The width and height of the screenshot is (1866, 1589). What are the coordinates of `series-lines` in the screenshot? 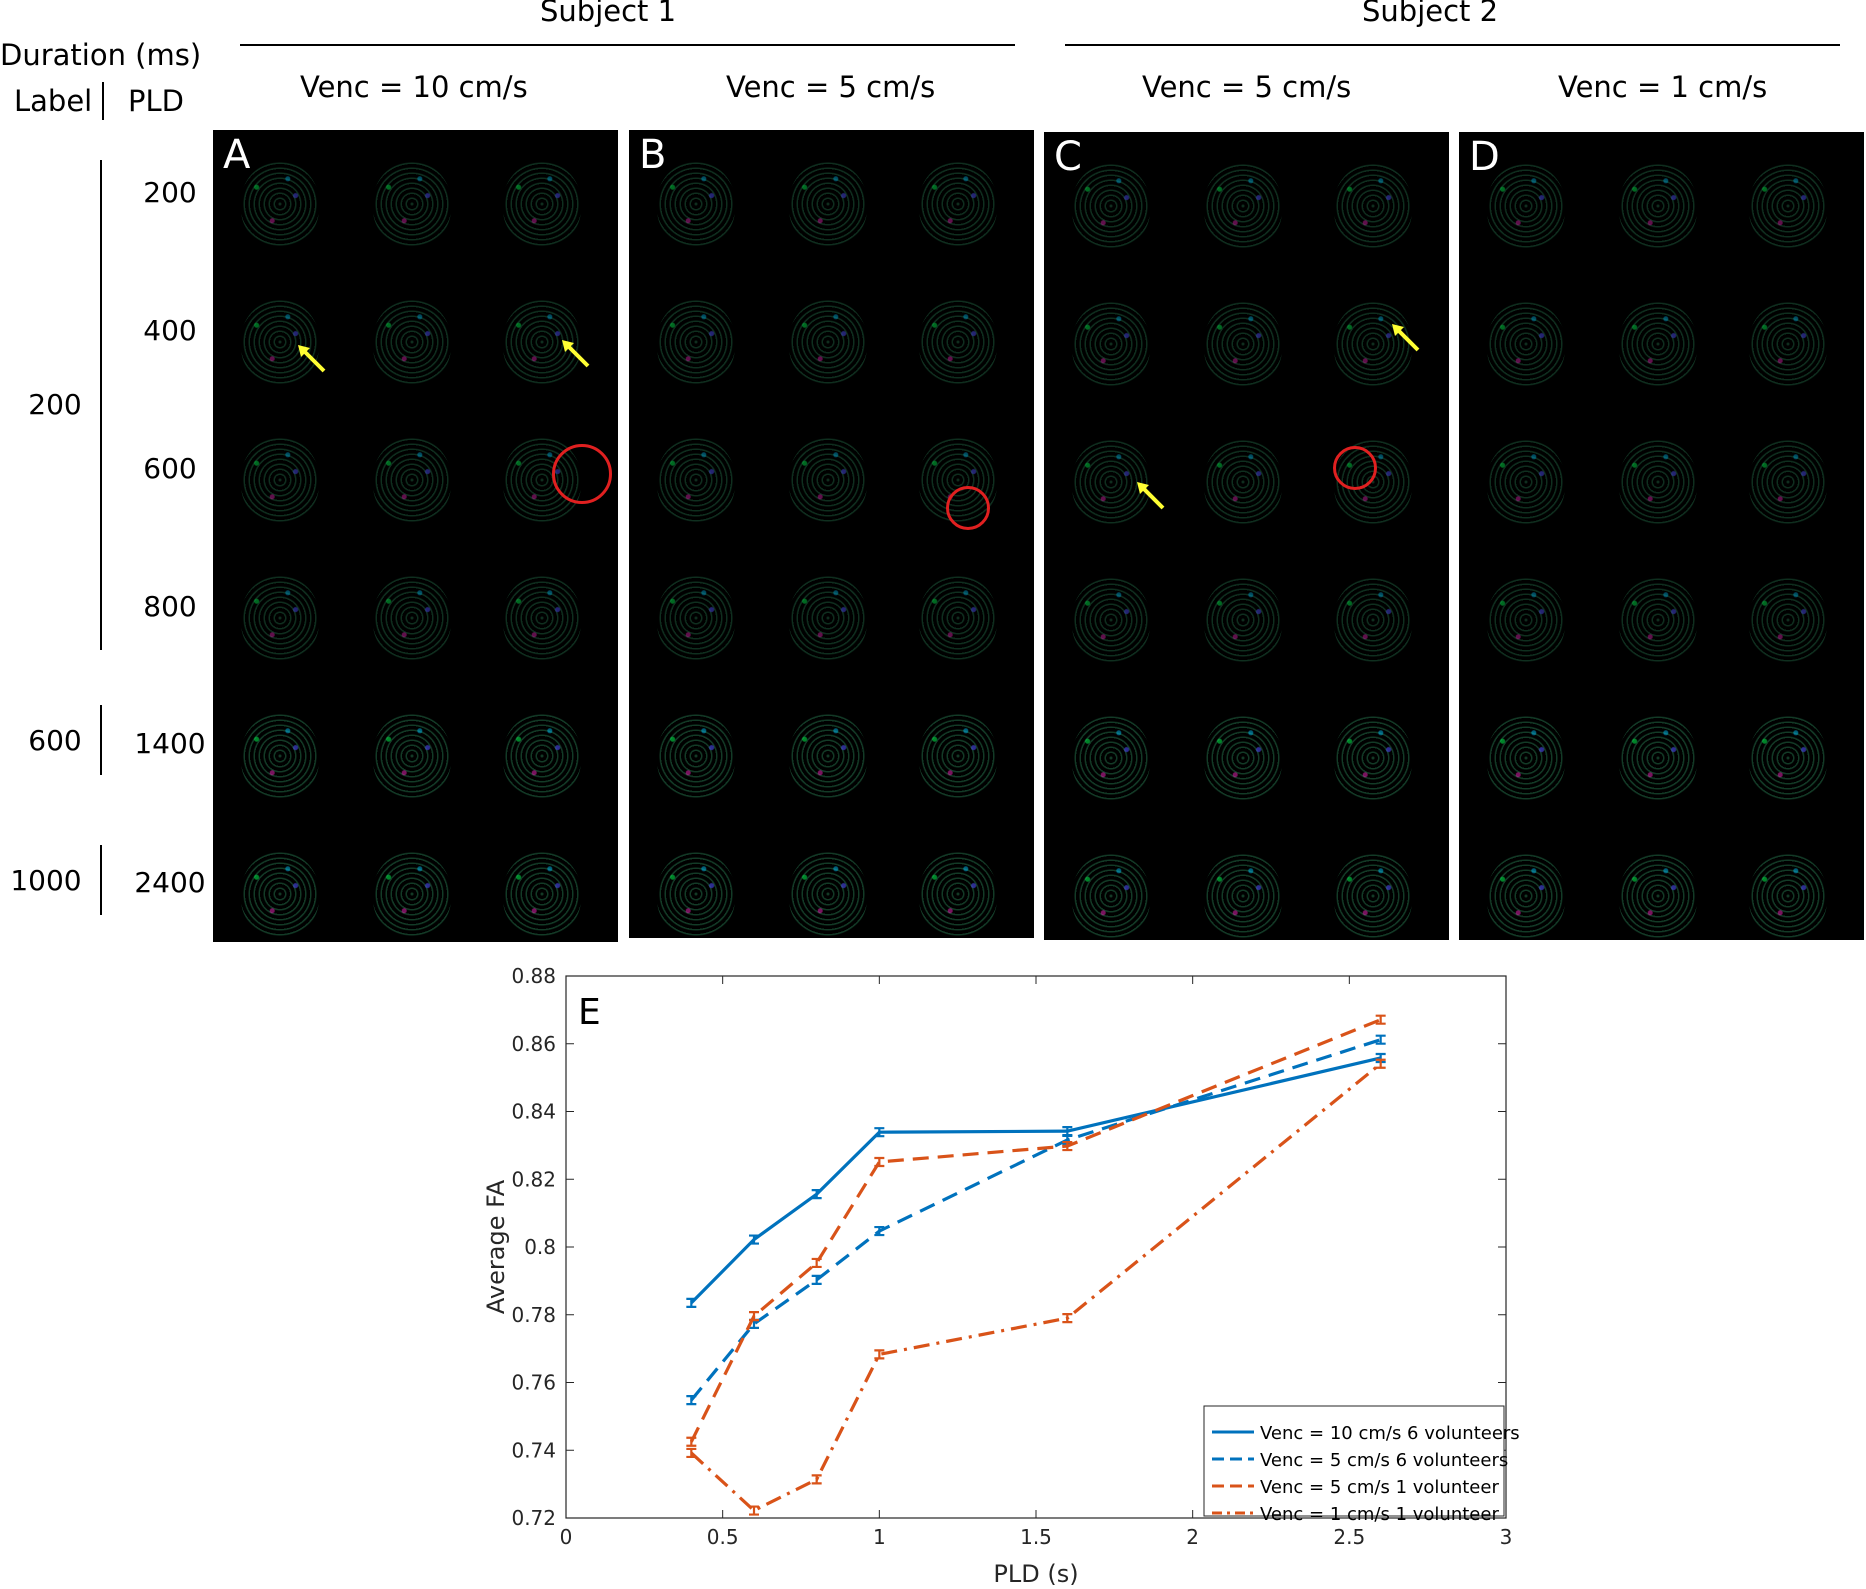 It's located at (1036, 1265).